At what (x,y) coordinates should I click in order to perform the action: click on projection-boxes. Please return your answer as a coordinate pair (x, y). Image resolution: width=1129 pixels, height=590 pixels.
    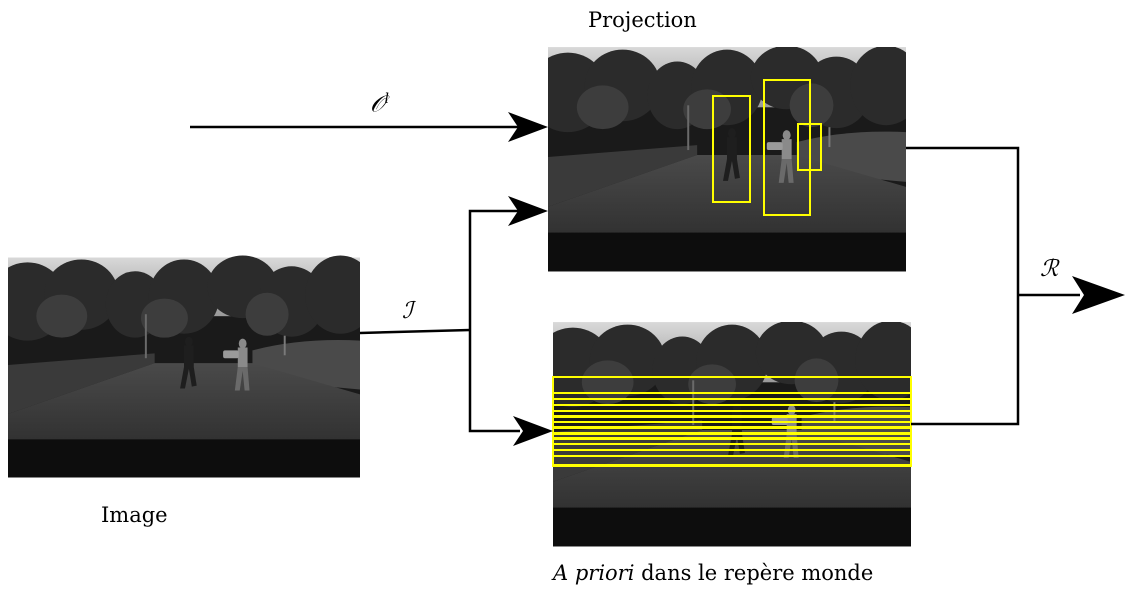
    Looking at the image, I should click on (767, 147).